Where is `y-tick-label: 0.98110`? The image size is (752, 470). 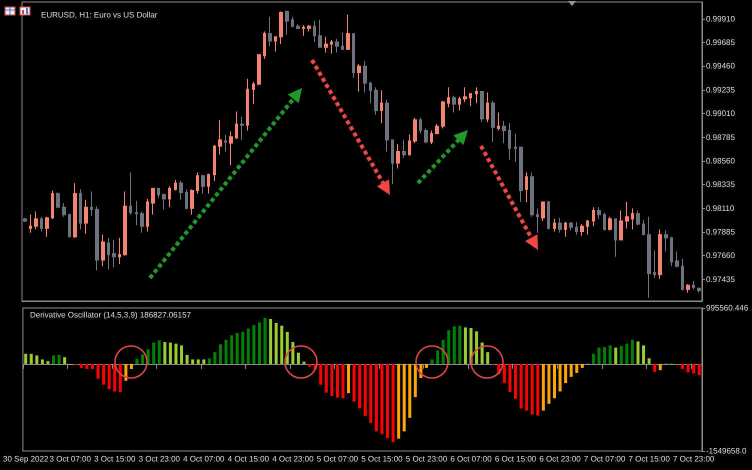 y-tick-label: 0.98110 is located at coordinates (720, 208).